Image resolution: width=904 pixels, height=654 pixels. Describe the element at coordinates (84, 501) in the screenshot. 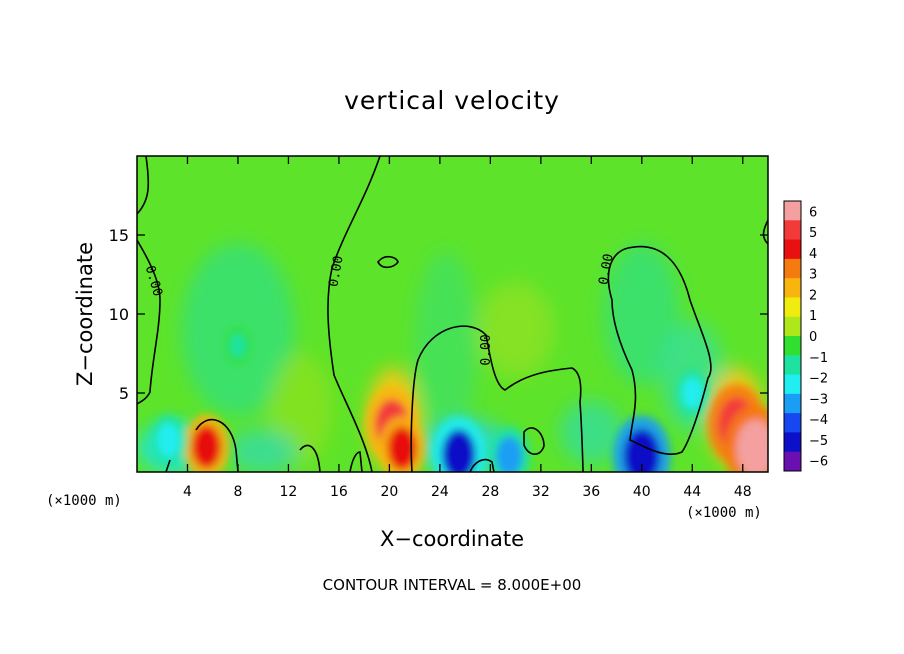

I see `x-unit-left: (×1000 m)` at that location.